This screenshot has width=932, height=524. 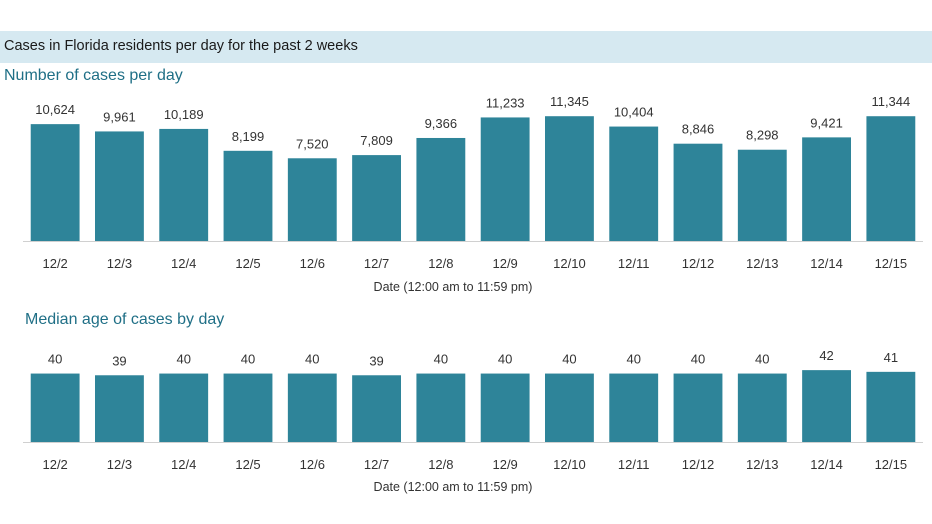 What do you see at coordinates (826, 355) in the screenshot?
I see `data-label: 42` at bounding box center [826, 355].